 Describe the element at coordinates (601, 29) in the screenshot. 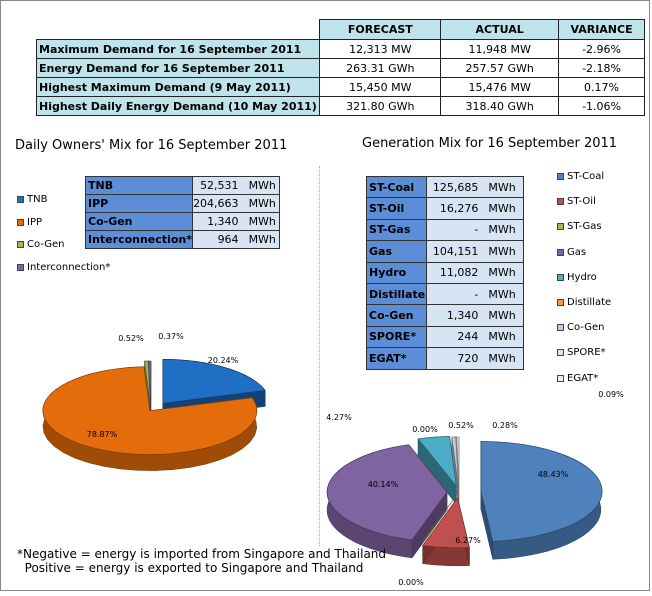

I see `summary-header-variance: VARIANCE` at that location.